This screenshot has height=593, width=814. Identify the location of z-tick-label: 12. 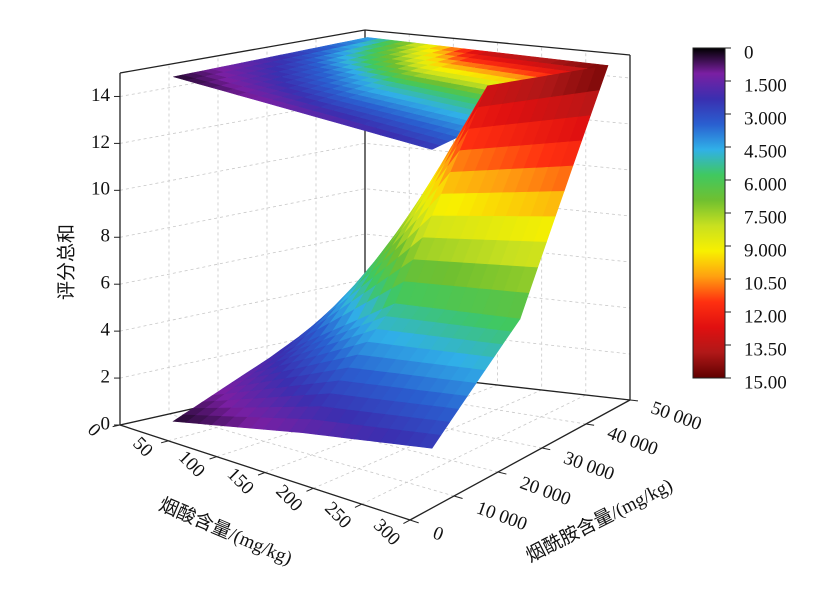
(100, 142).